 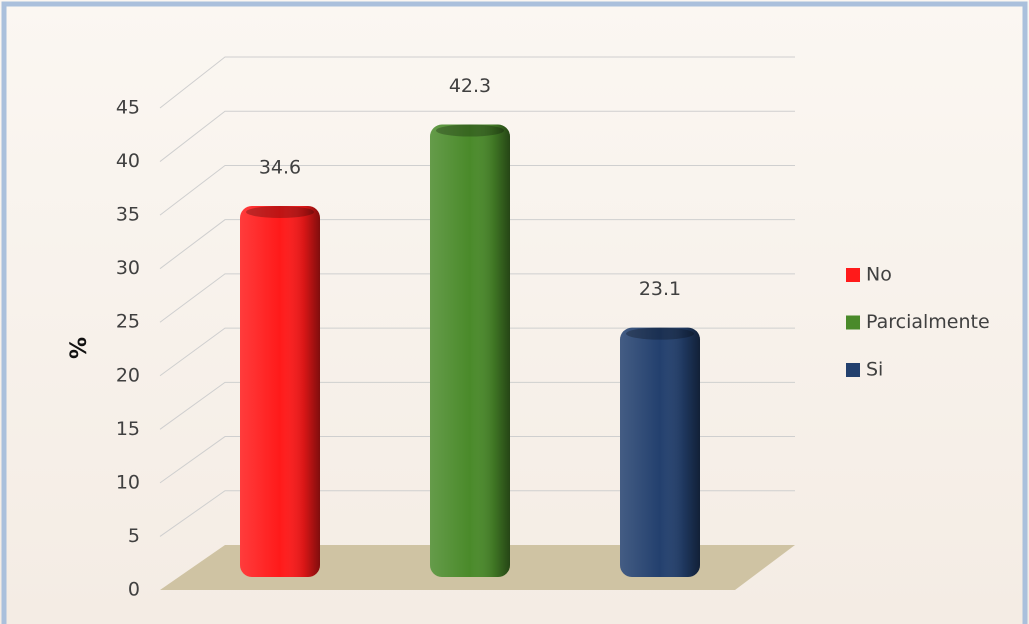 I want to click on y-axis-label: %, so click(x=79, y=348).